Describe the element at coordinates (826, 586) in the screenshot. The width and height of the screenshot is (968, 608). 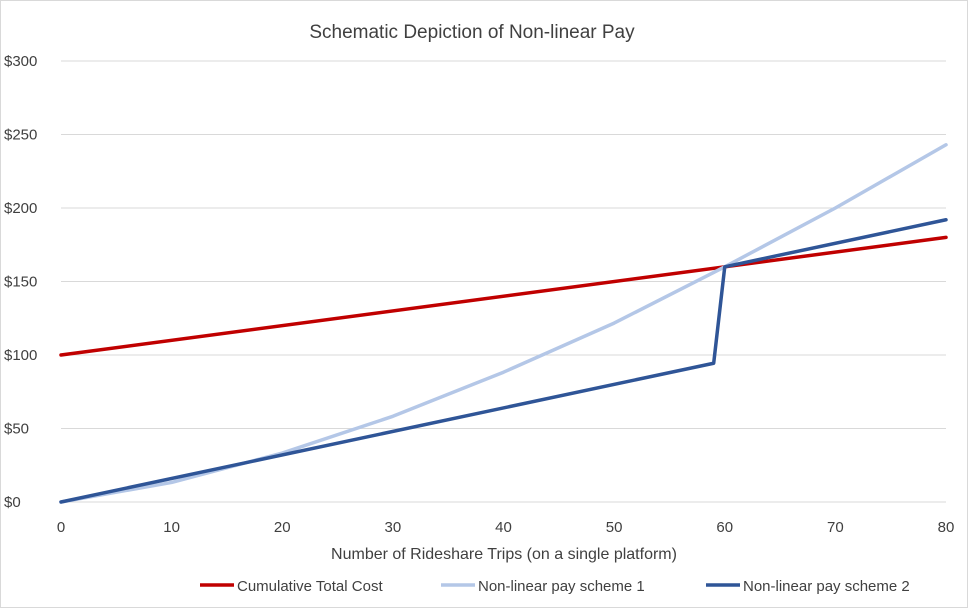
I see `legend-label: Non-linear pay scheme 2` at that location.